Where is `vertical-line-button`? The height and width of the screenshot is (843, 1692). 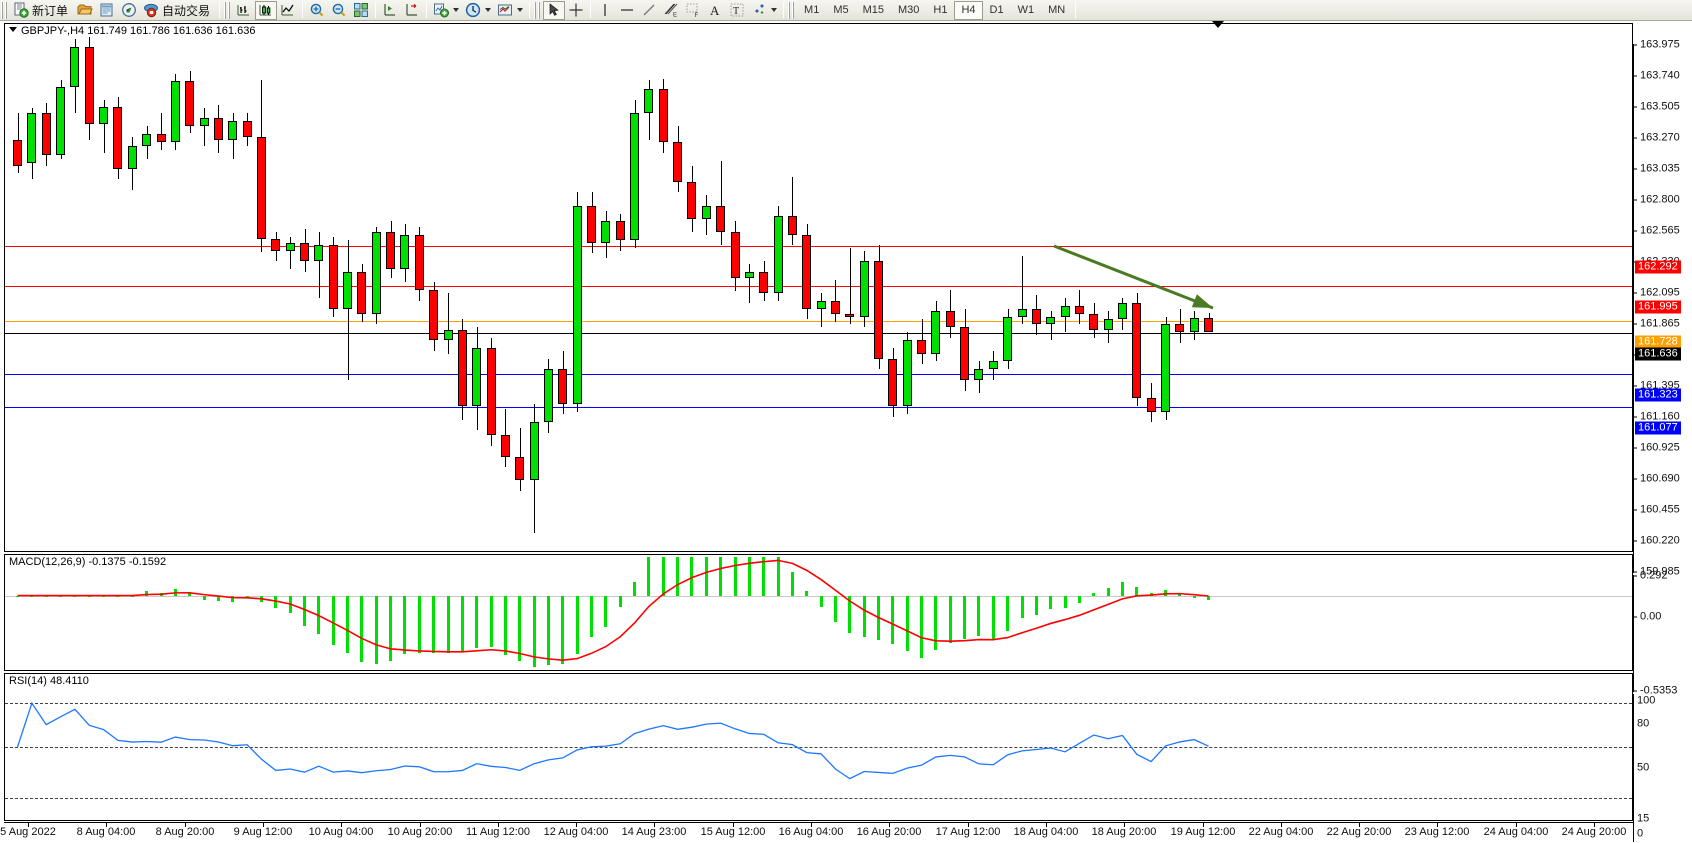 vertical-line-button is located at coordinates (605, 10).